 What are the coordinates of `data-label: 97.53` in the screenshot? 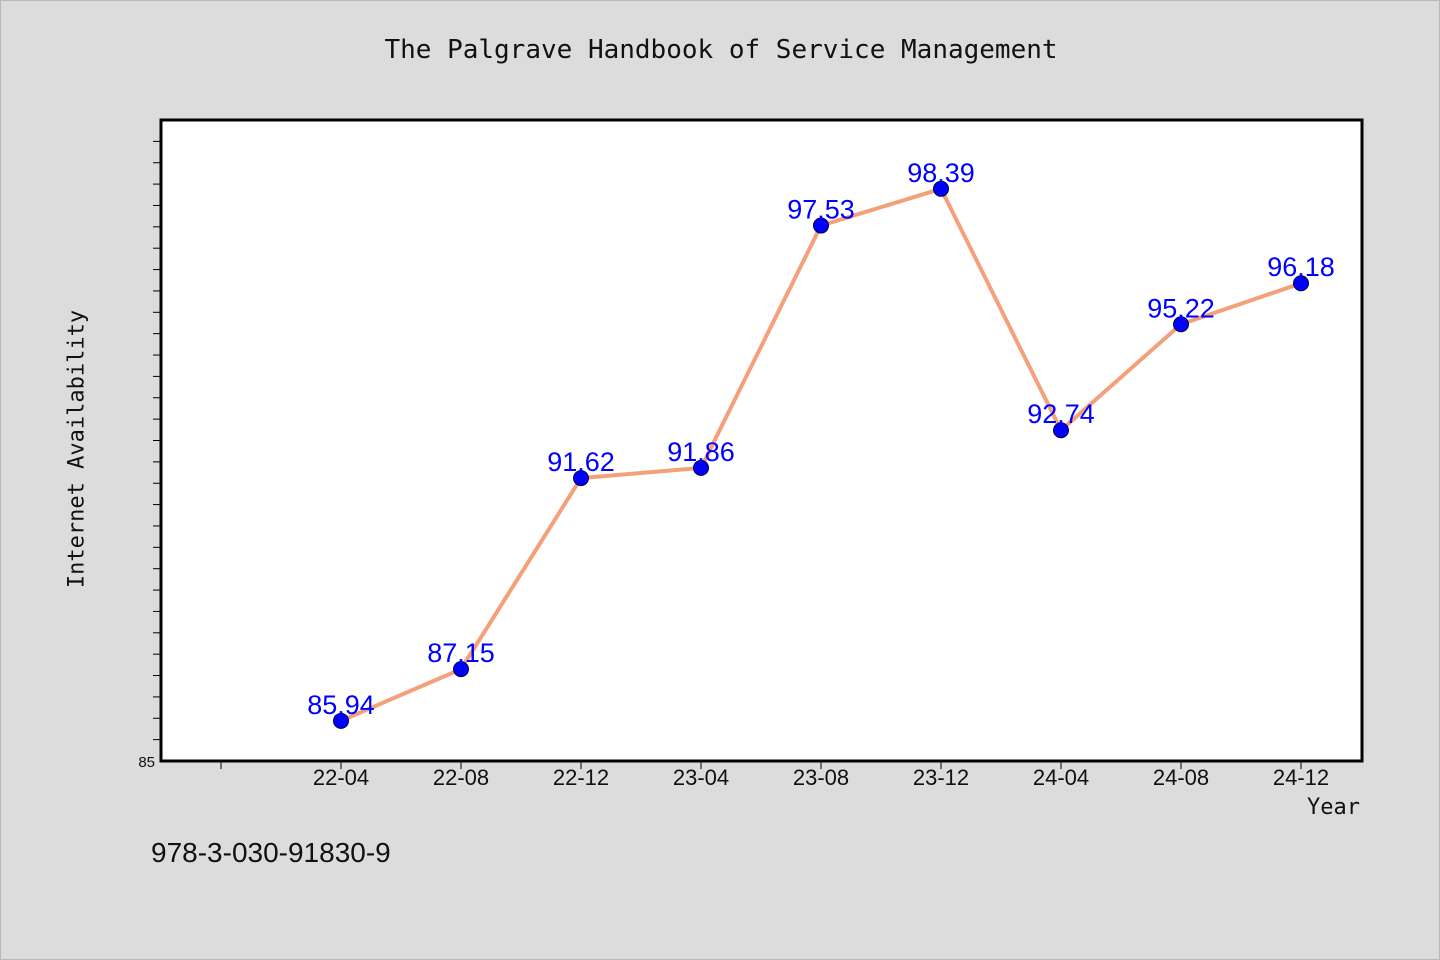 It's located at (821, 210).